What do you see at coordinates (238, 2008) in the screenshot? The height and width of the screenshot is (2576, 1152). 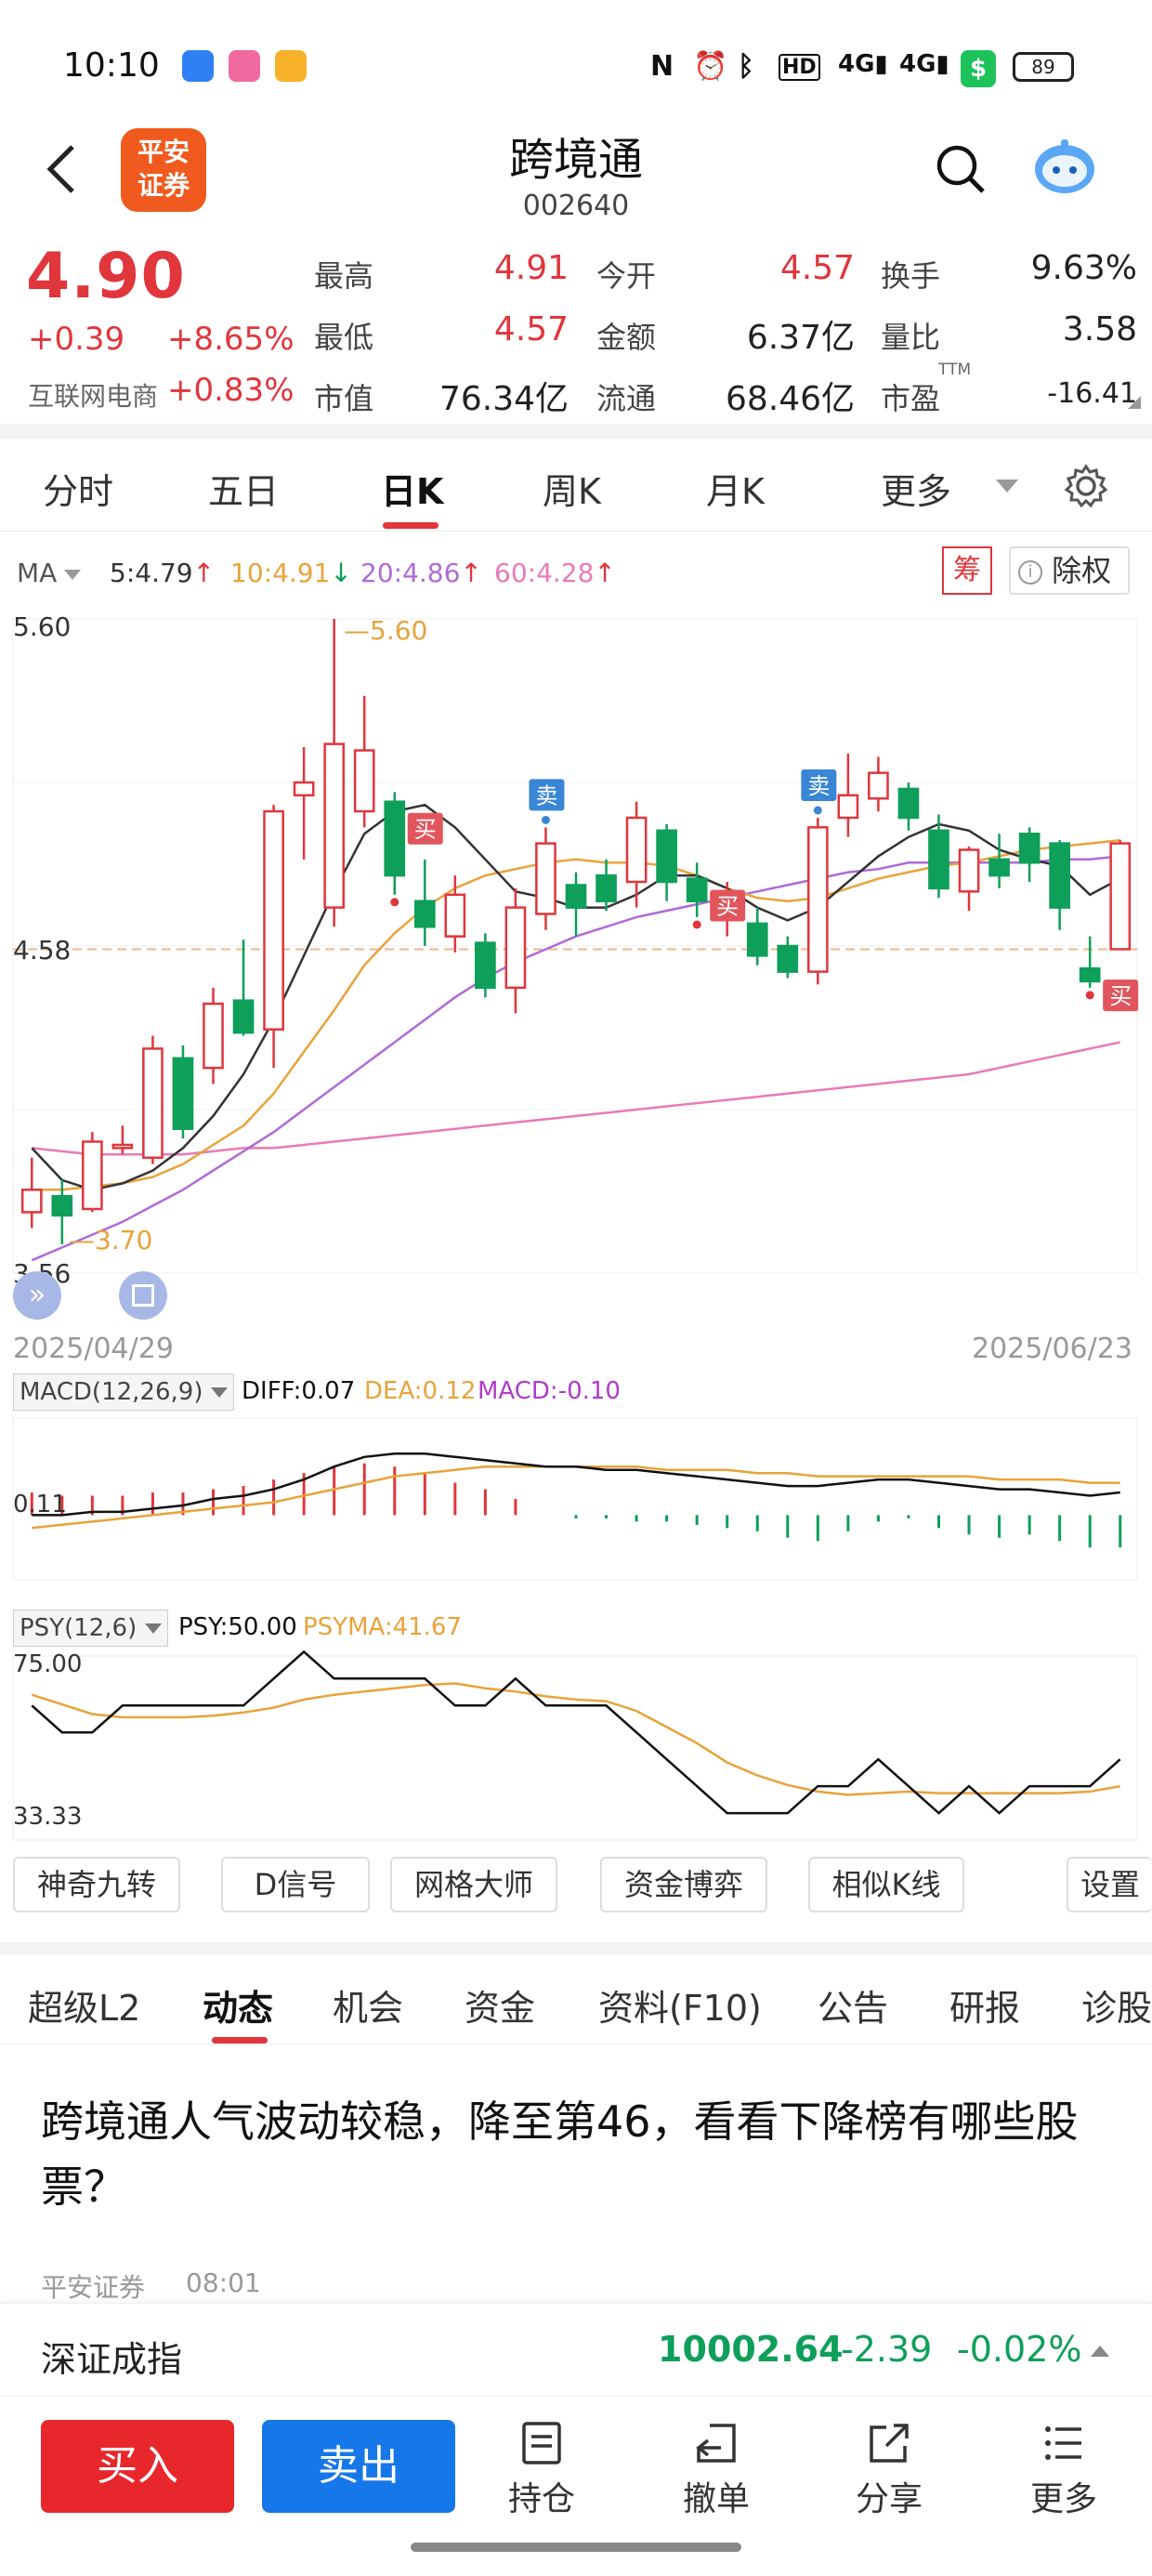 I see `tab-news: 动态` at bounding box center [238, 2008].